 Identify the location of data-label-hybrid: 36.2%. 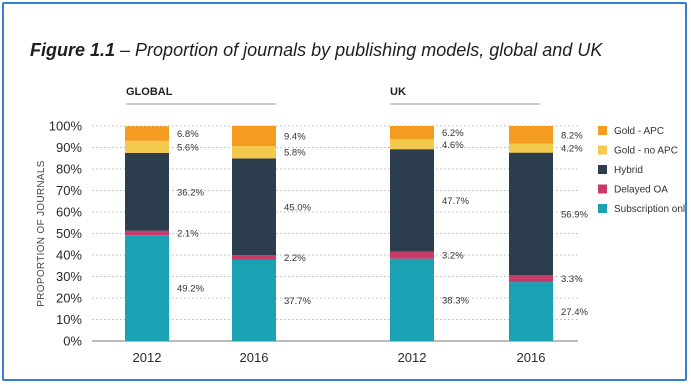
(190, 192).